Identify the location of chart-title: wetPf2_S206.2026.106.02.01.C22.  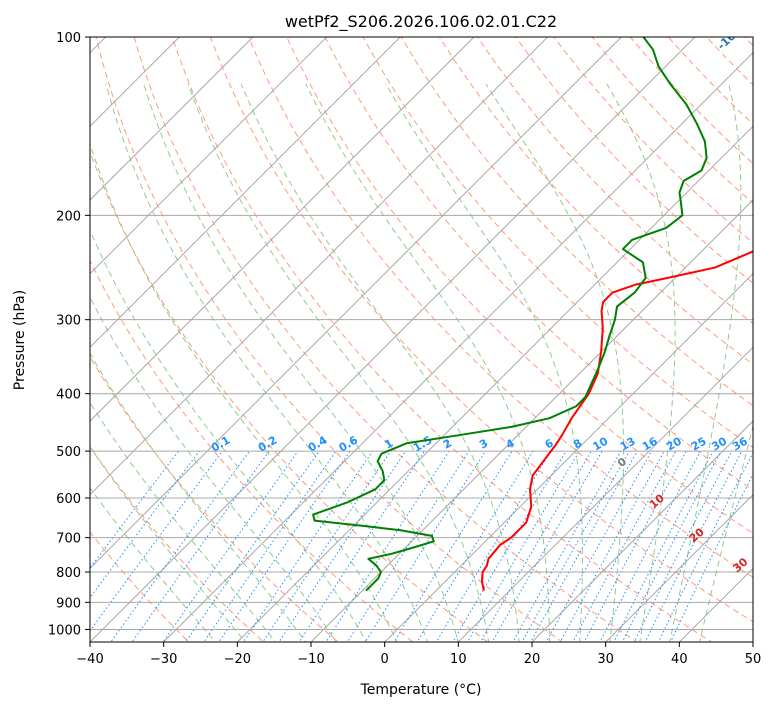
(421, 22).